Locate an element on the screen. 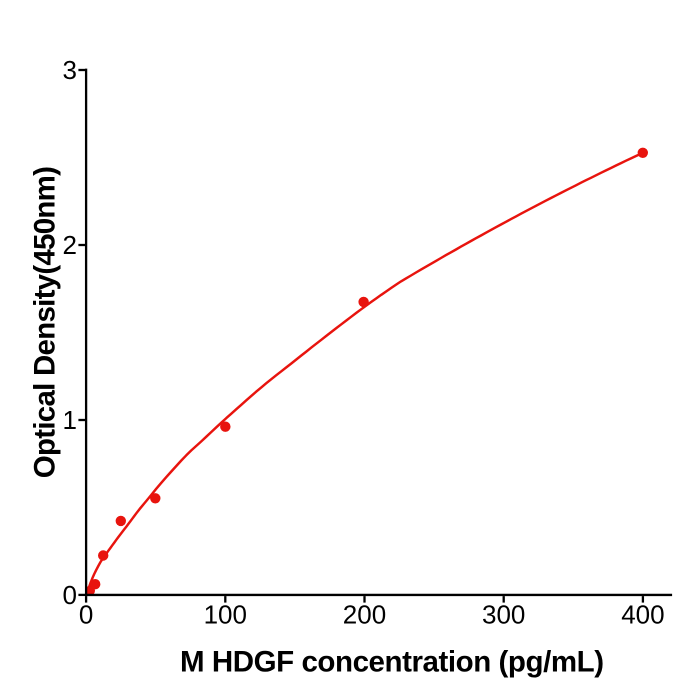 This screenshot has height=700, width=700. svg-text: 200 is located at coordinates (364, 615).